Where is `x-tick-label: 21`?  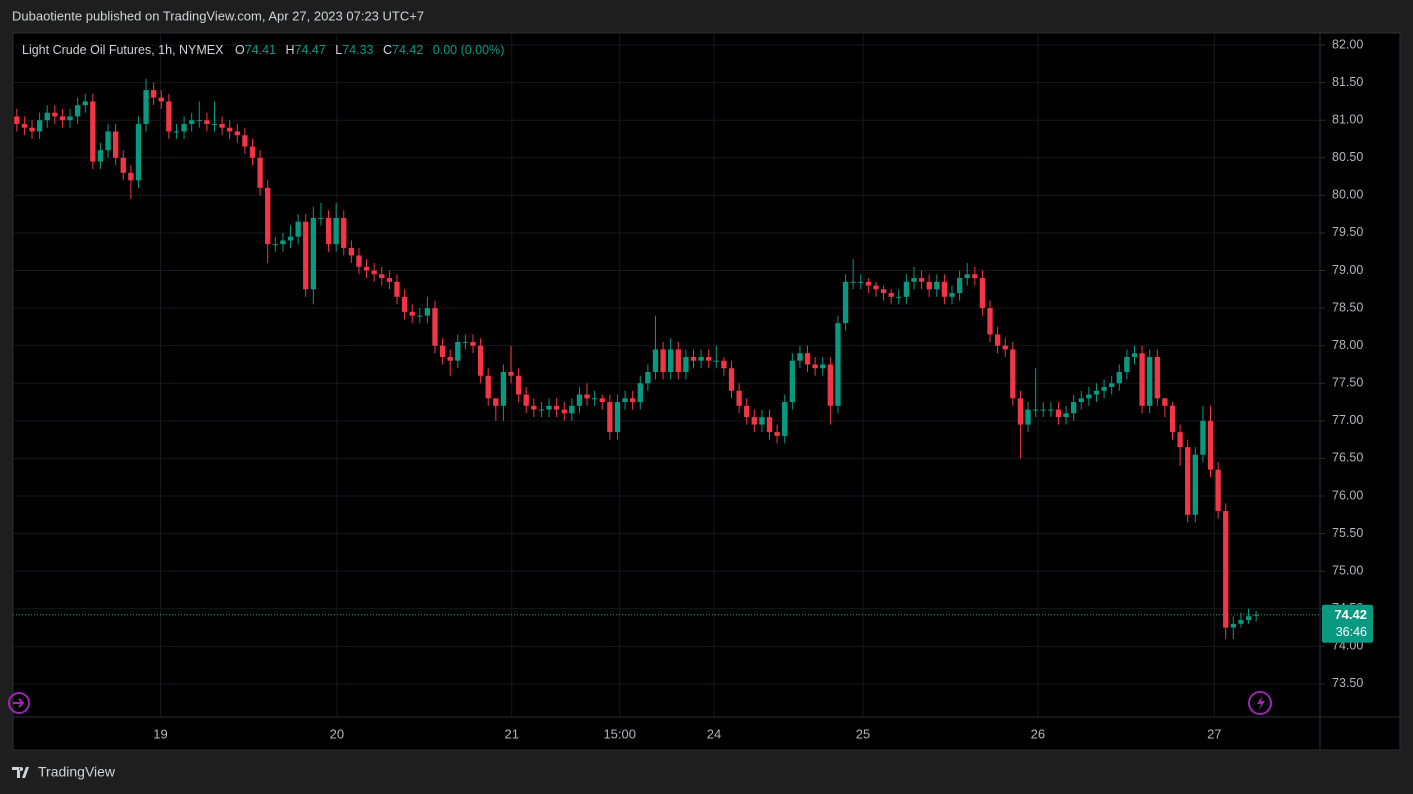 x-tick-label: 21 is located at coordinates (512, 733).